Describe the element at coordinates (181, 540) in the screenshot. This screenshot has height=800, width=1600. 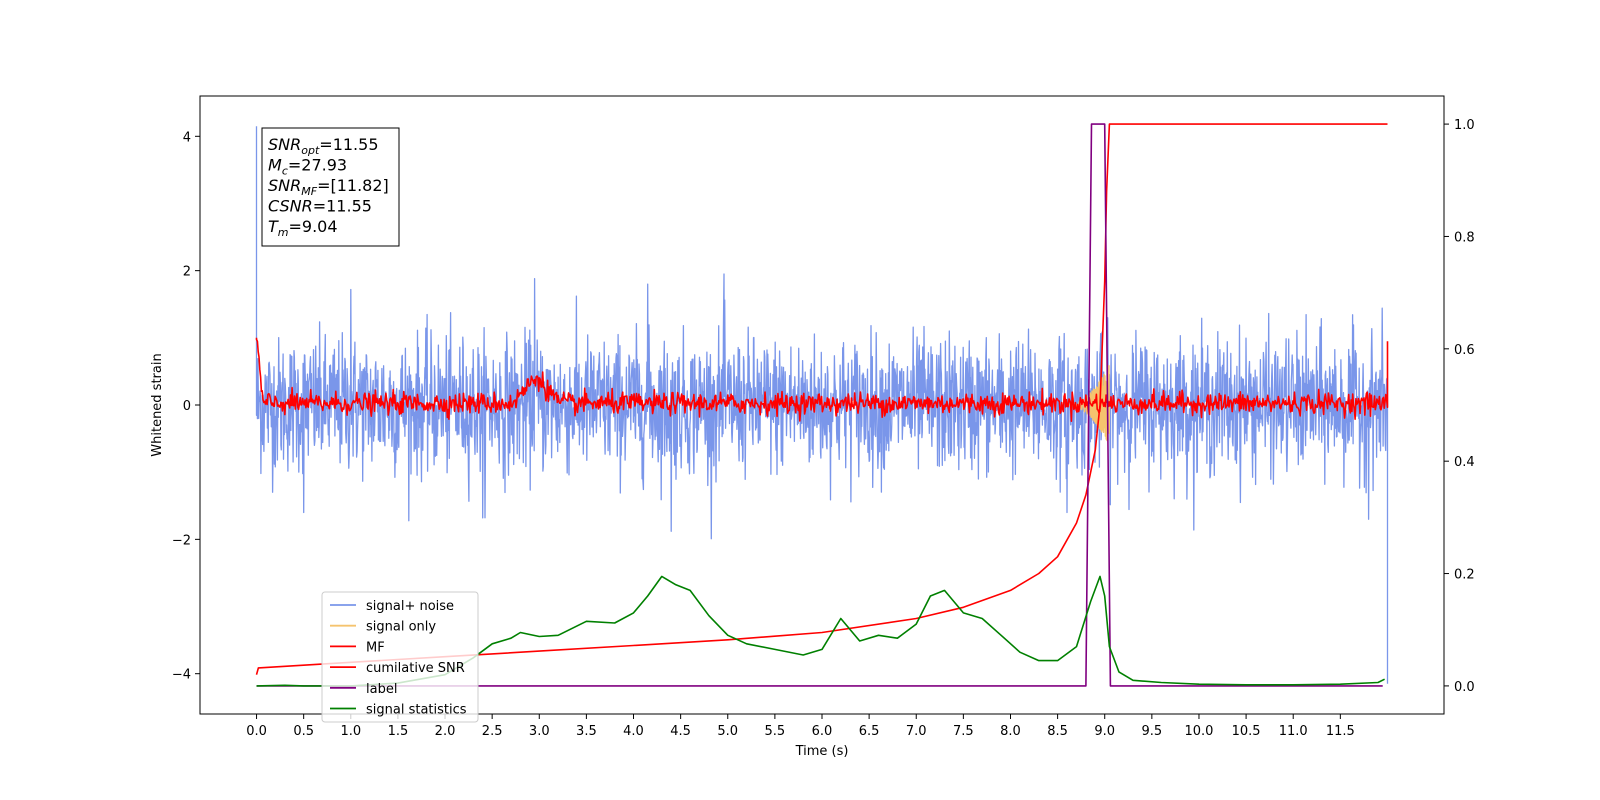
I see `y-left-tick-label: −2` at that location.